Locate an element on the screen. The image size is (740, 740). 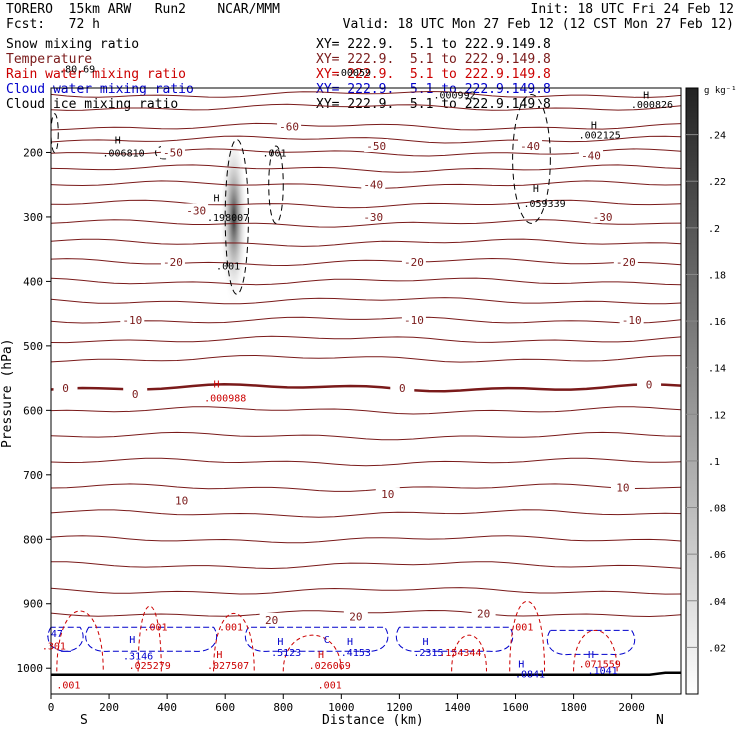
extremum-label: .47 is located at coordinates (54, 634).